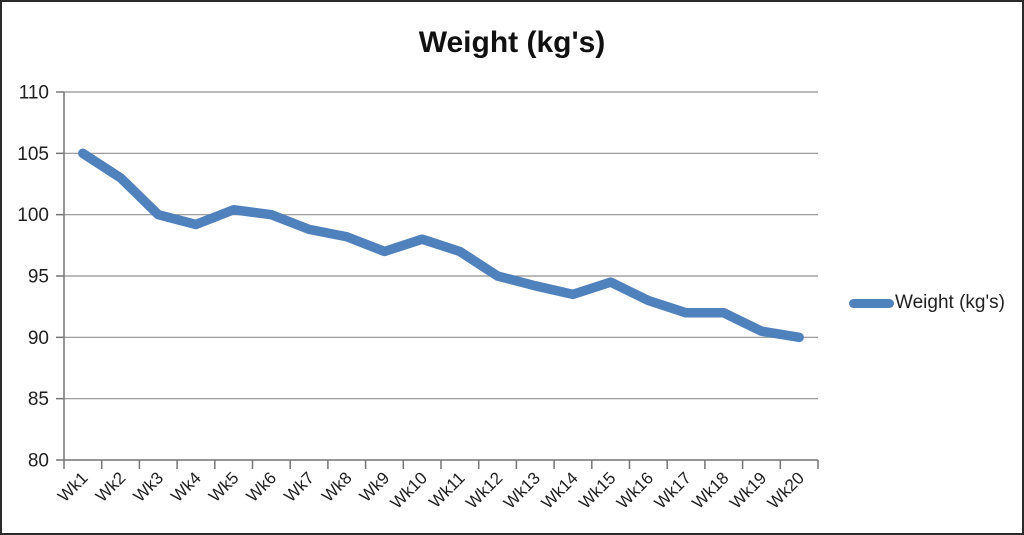 This screenshot has width=1024, height=535. I want to click on x-tick-label-wk3: Wk3, so click(148, 486).